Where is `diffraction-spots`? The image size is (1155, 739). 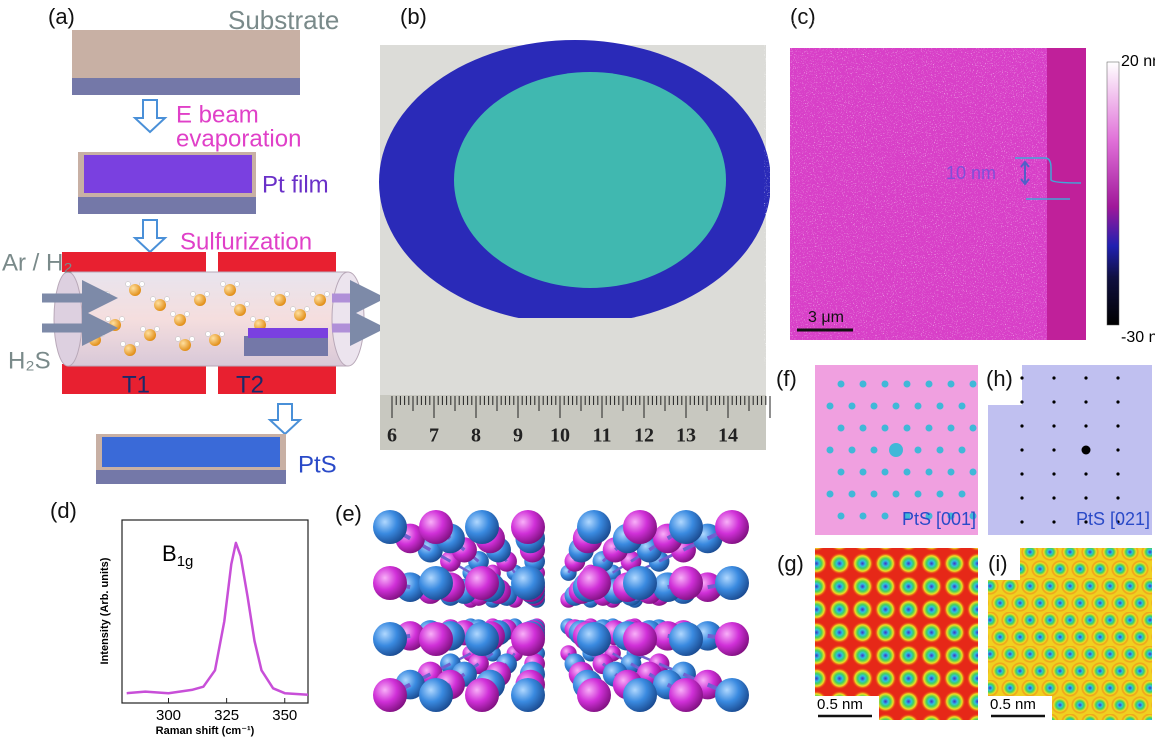 diffraction-spots is located at coordinates (901, 450).